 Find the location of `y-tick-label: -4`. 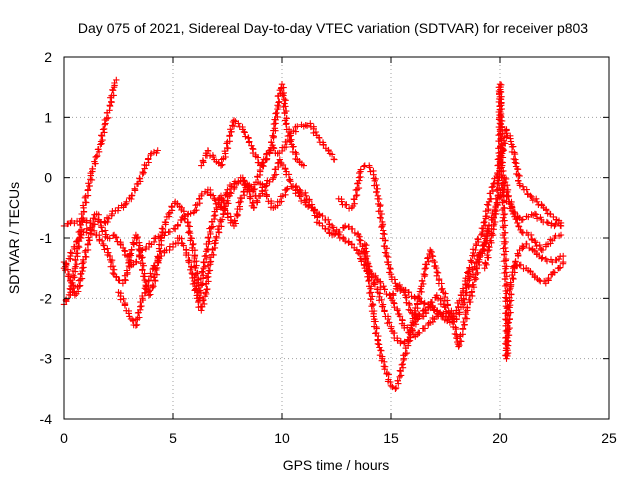

y-tick-label: -4 is located at coordinates (46, 419).